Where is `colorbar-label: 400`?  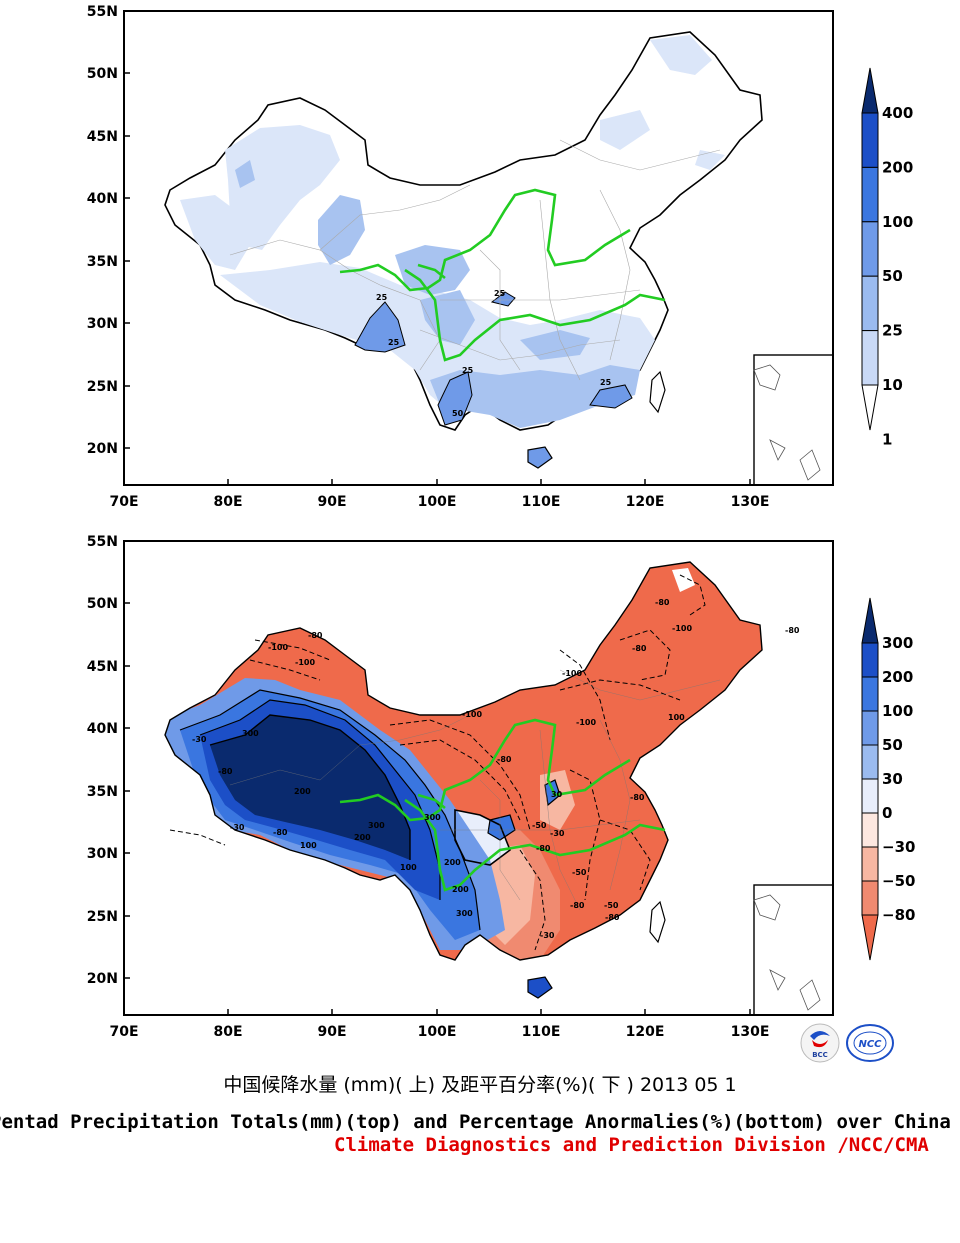
colorbar-label: 400 is located at coordinates (897, 113).